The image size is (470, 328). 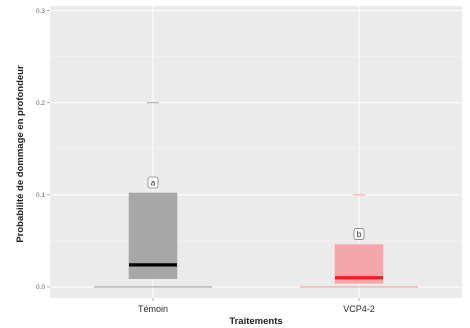 I want to click on box-temoin: a, so click(x=153, y=195).